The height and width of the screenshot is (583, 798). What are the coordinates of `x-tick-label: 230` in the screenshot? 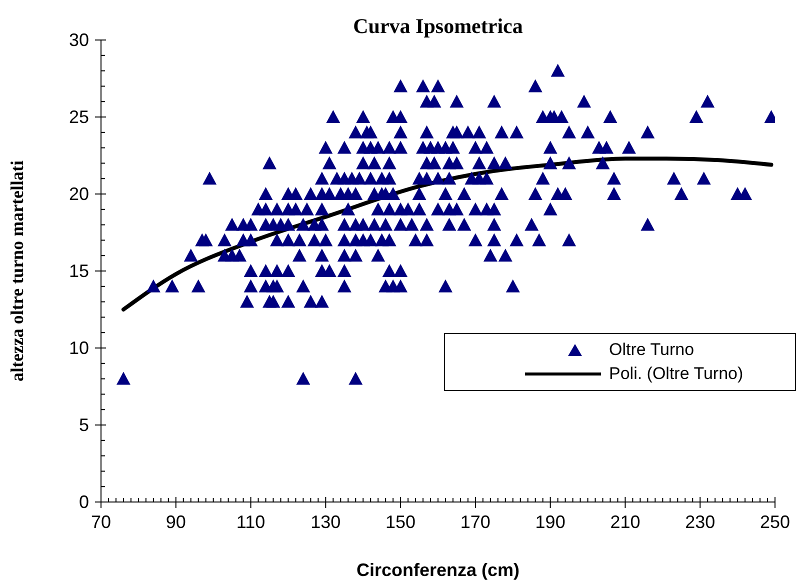 It's located at (700, 522).